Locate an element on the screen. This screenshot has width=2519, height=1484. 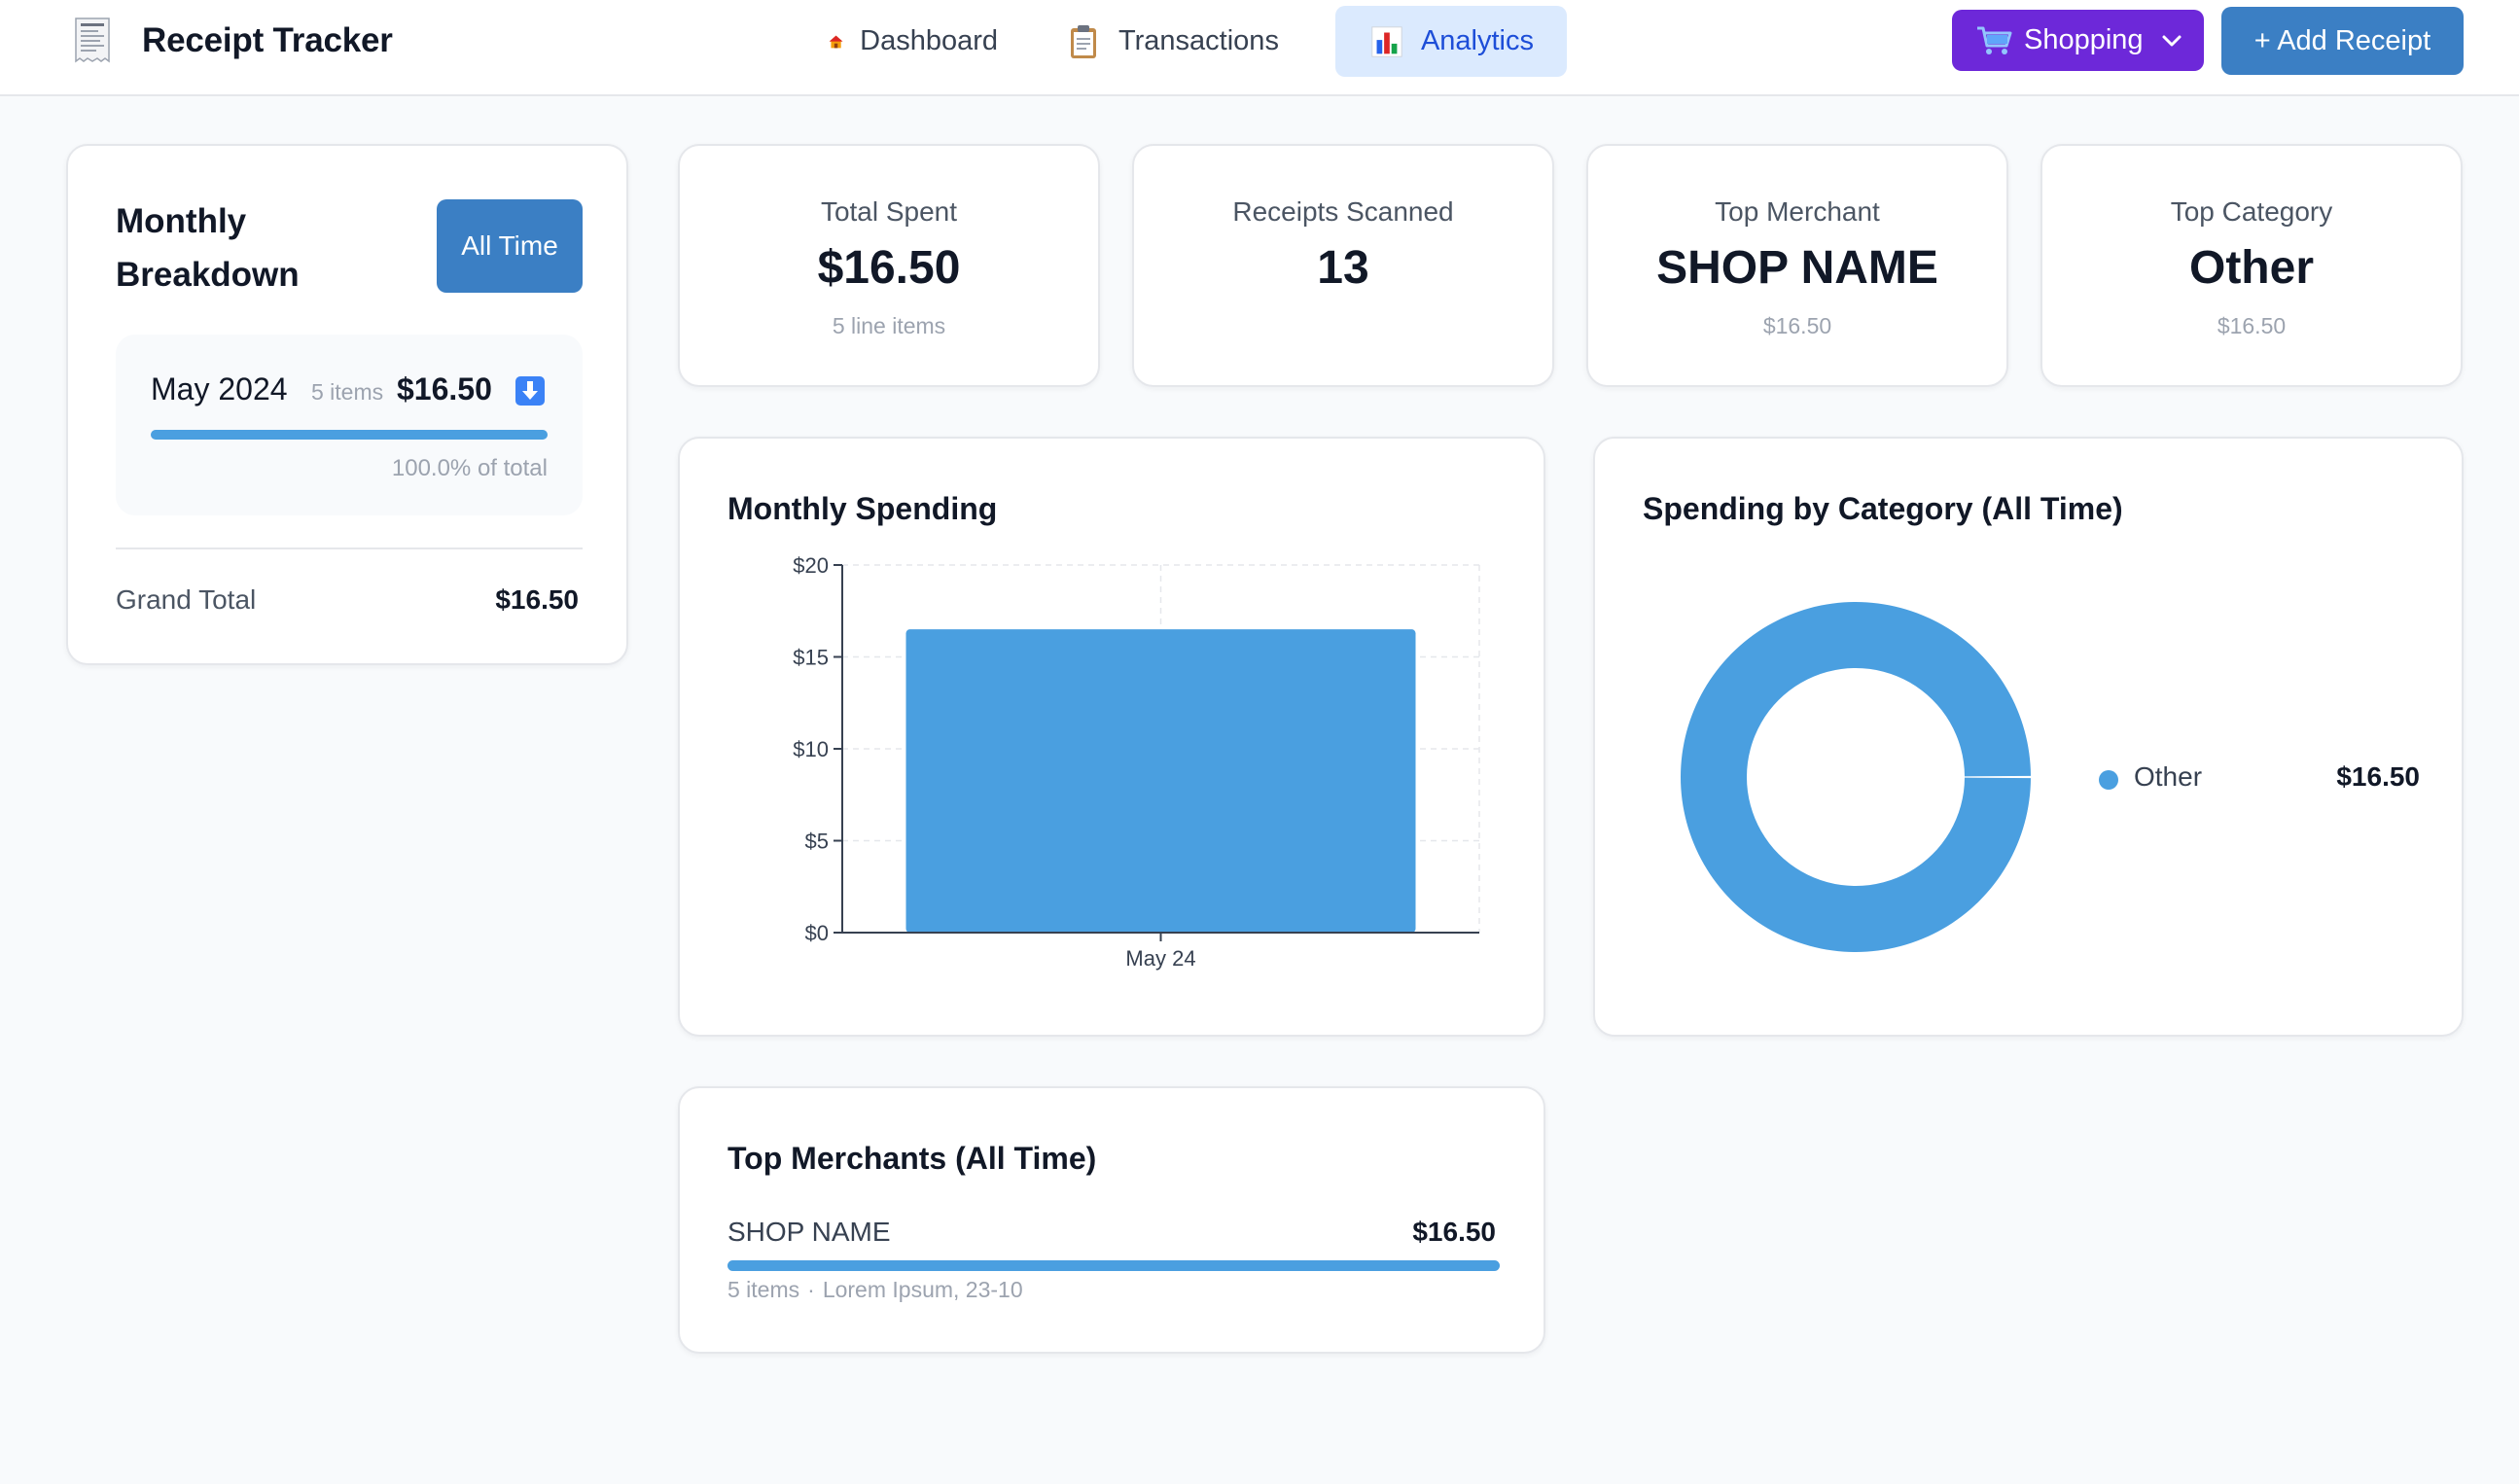
stat-label: Top Merchant is located at coordinates (1798, 212).